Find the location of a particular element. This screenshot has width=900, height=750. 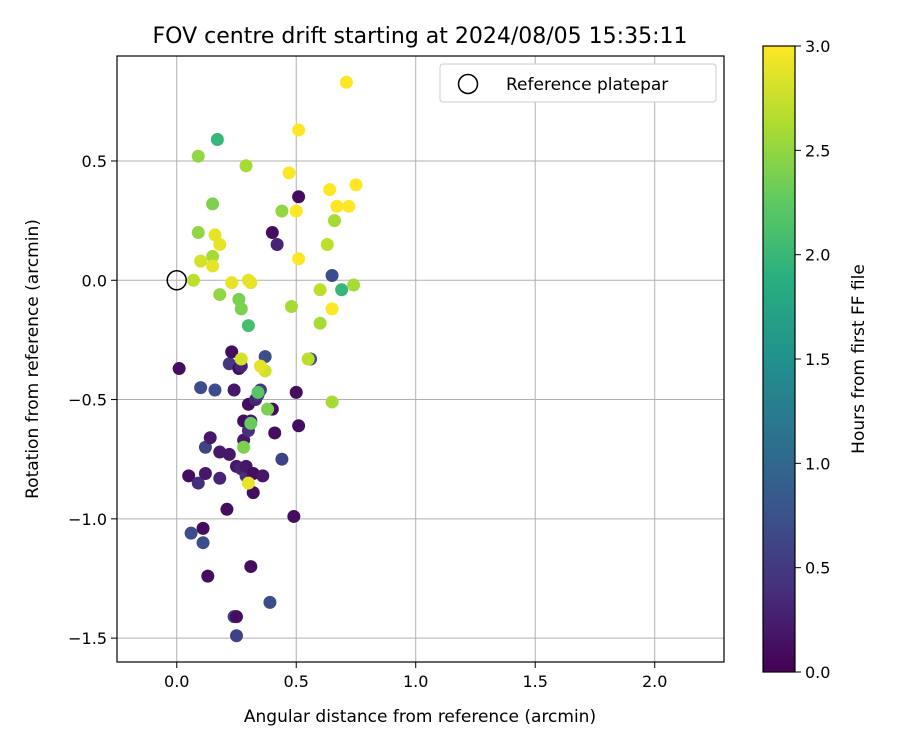

x-tick-label: 0.5 is located at coordinates (296, 681).